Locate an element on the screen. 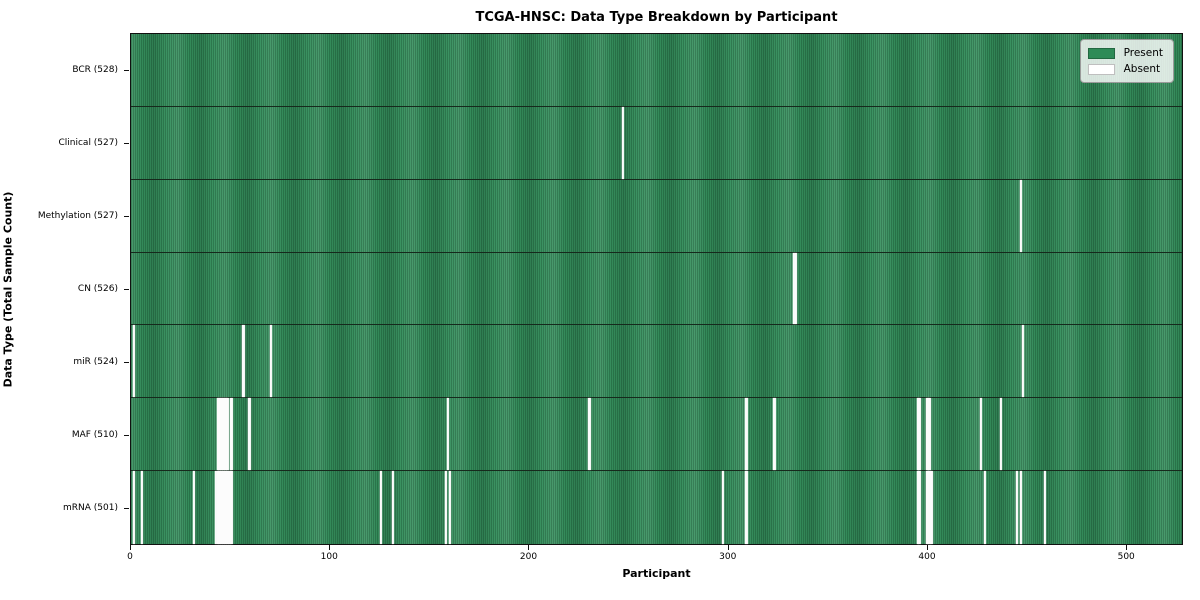 This screenshot has height=600, width=1200. x-tick-label: 0 is located at coordinates (130, 557).